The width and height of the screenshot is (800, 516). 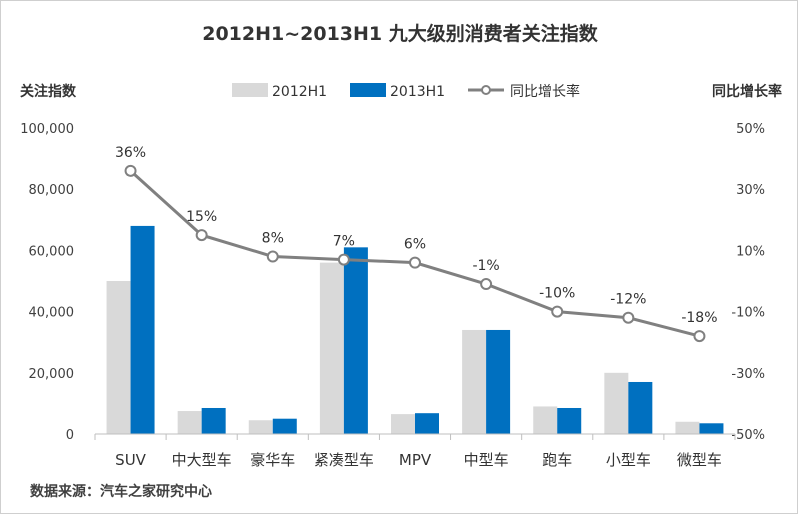 What do you see at coordinates (47, 129) in the screenshot?
I see `y-tick-label: 100,000` at bounding box center [47, 129].